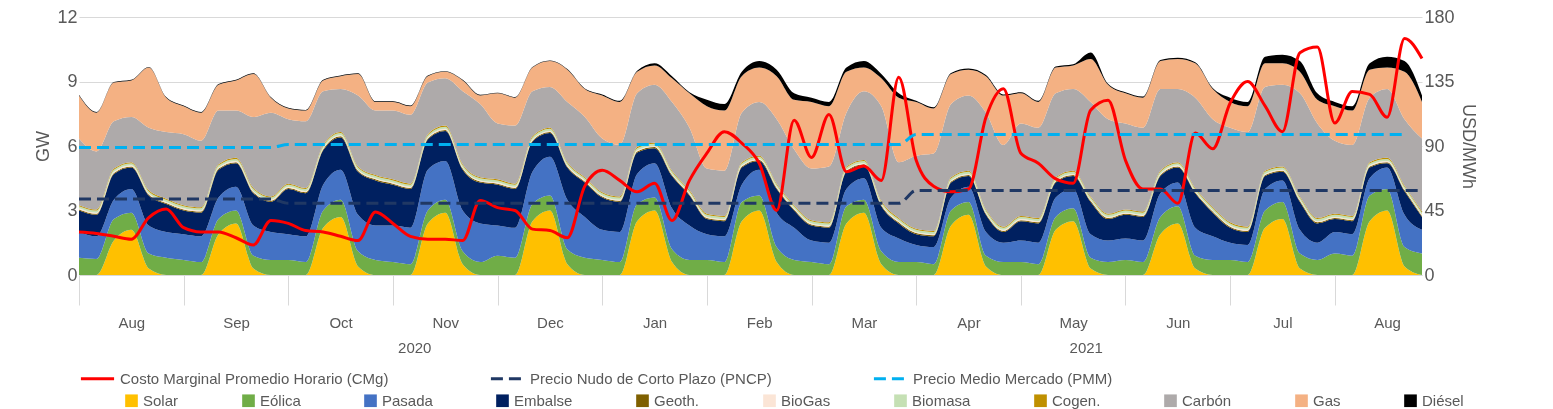 This screenshot has width=1553, height=409. I want to click on y2-tick-label: 0, so click(1429, 274).